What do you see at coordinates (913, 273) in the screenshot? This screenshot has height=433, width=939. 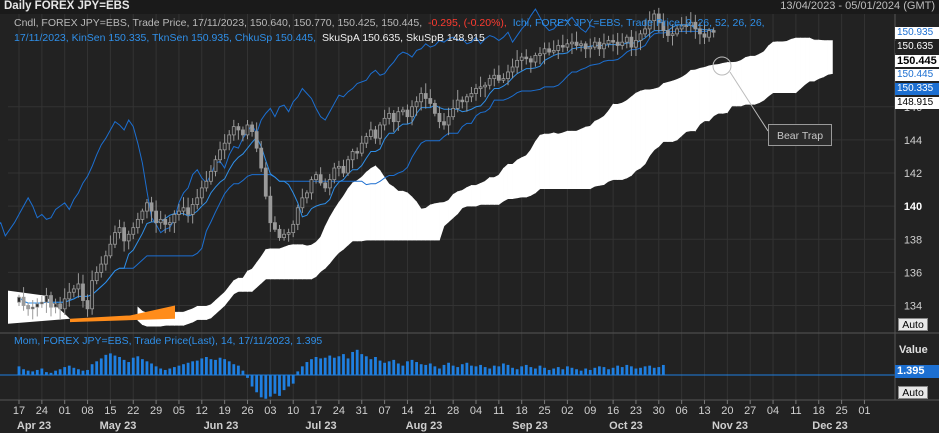 I see `y-tick-label: 136` at bounding box center [913, 273].